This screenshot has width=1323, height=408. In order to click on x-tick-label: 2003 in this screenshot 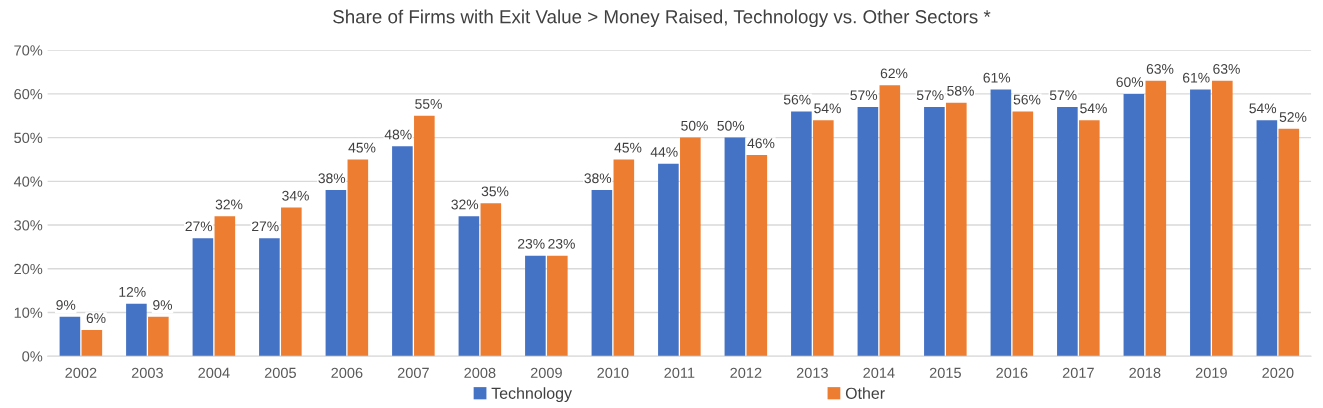, I will do `click(147, 373)`.